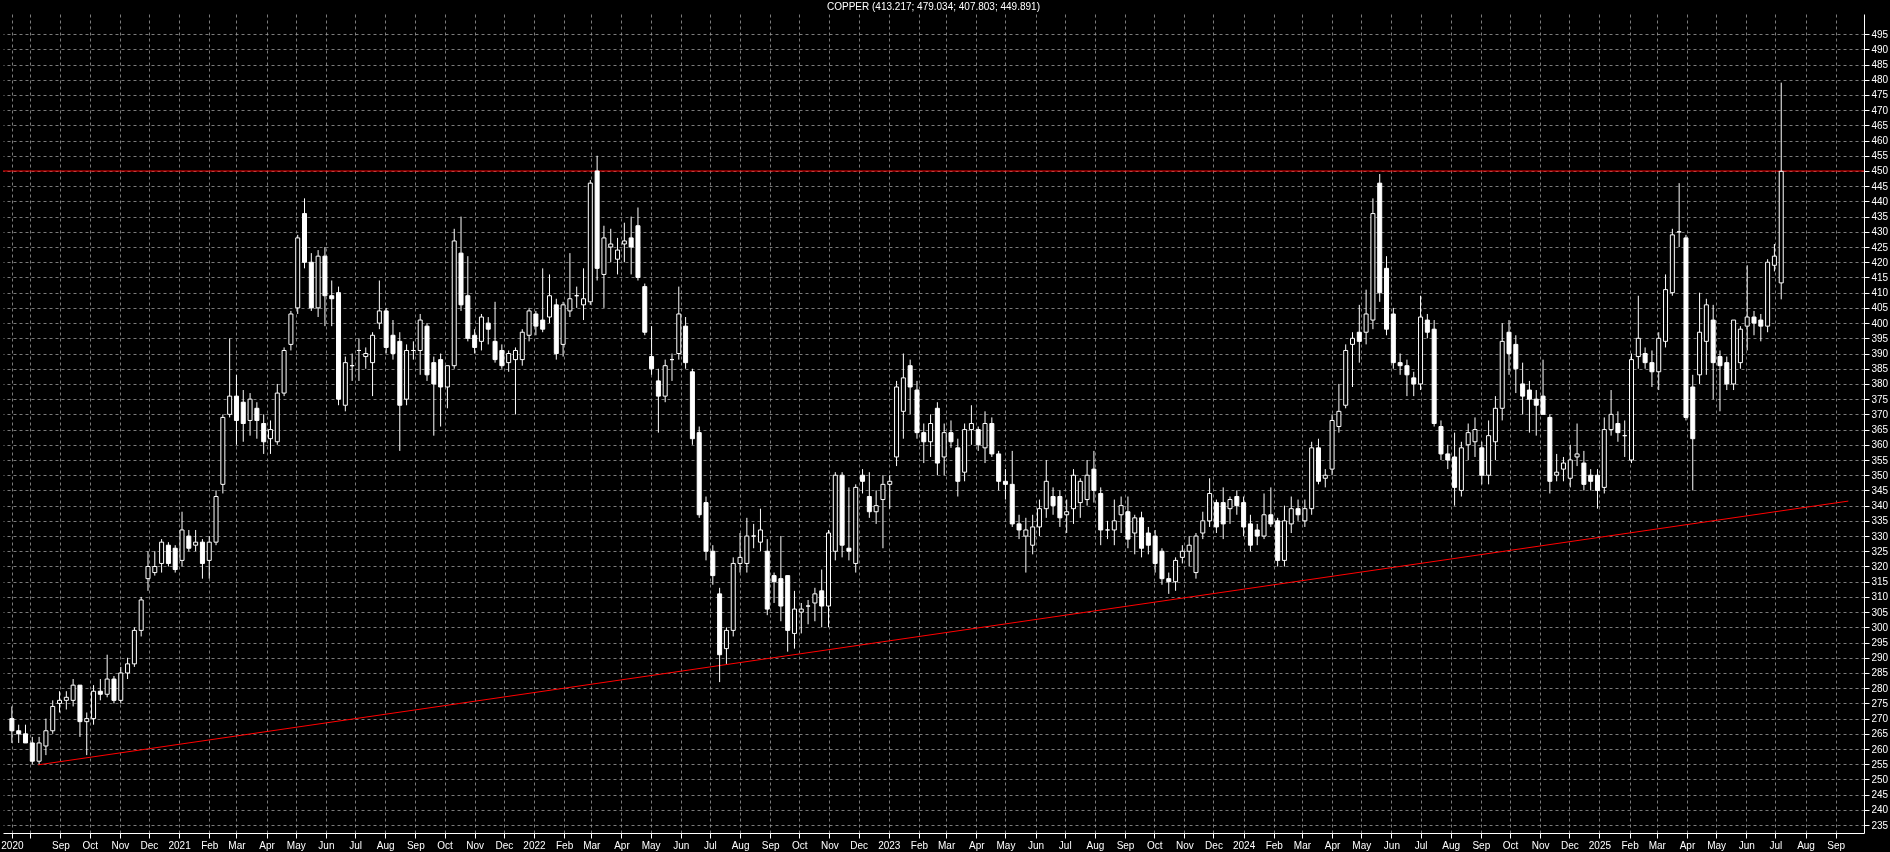  Describe the element at coordinates (1880, 293) in the screenshot. I see `y-tick-label: 410` at that location.